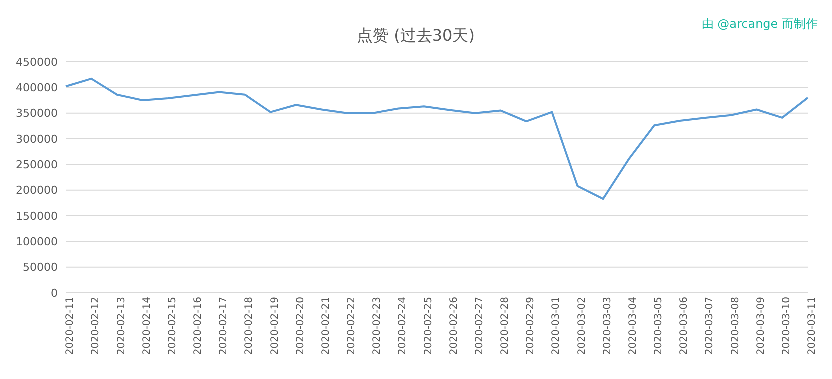 This screenshot has height=379, width=832. I want to click on x-tick-label: 2020-02-12, so click(96, 326).